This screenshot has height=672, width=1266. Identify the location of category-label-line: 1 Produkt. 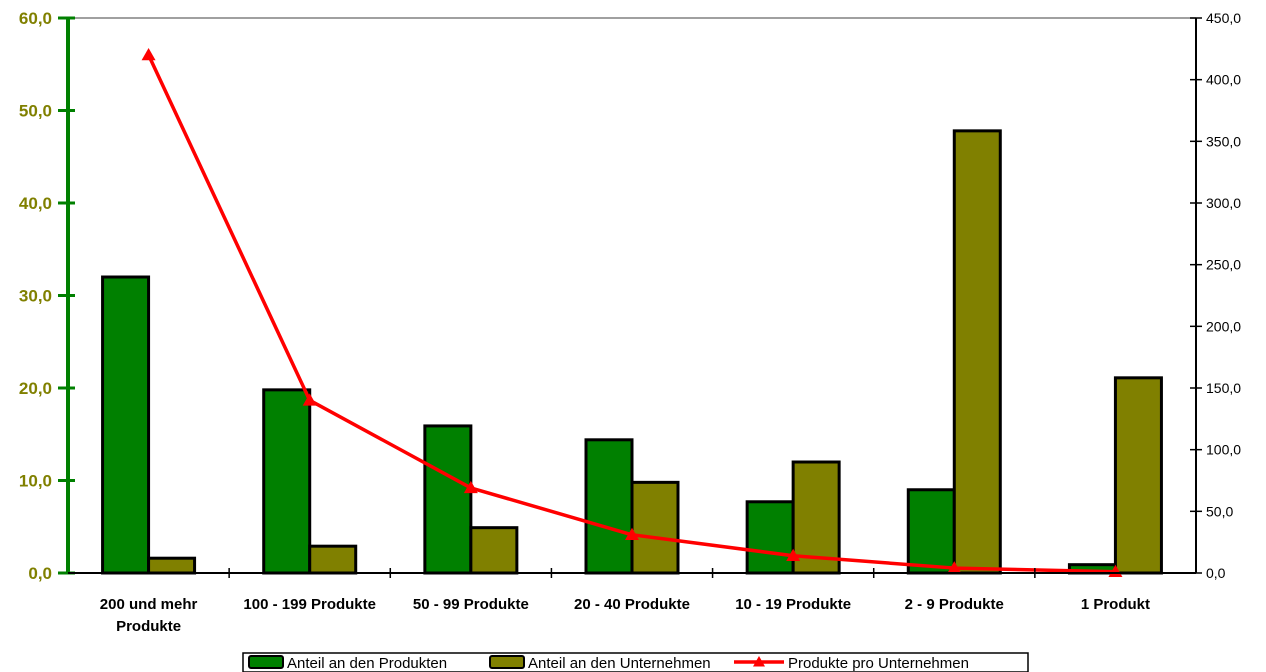
(1115, 604).